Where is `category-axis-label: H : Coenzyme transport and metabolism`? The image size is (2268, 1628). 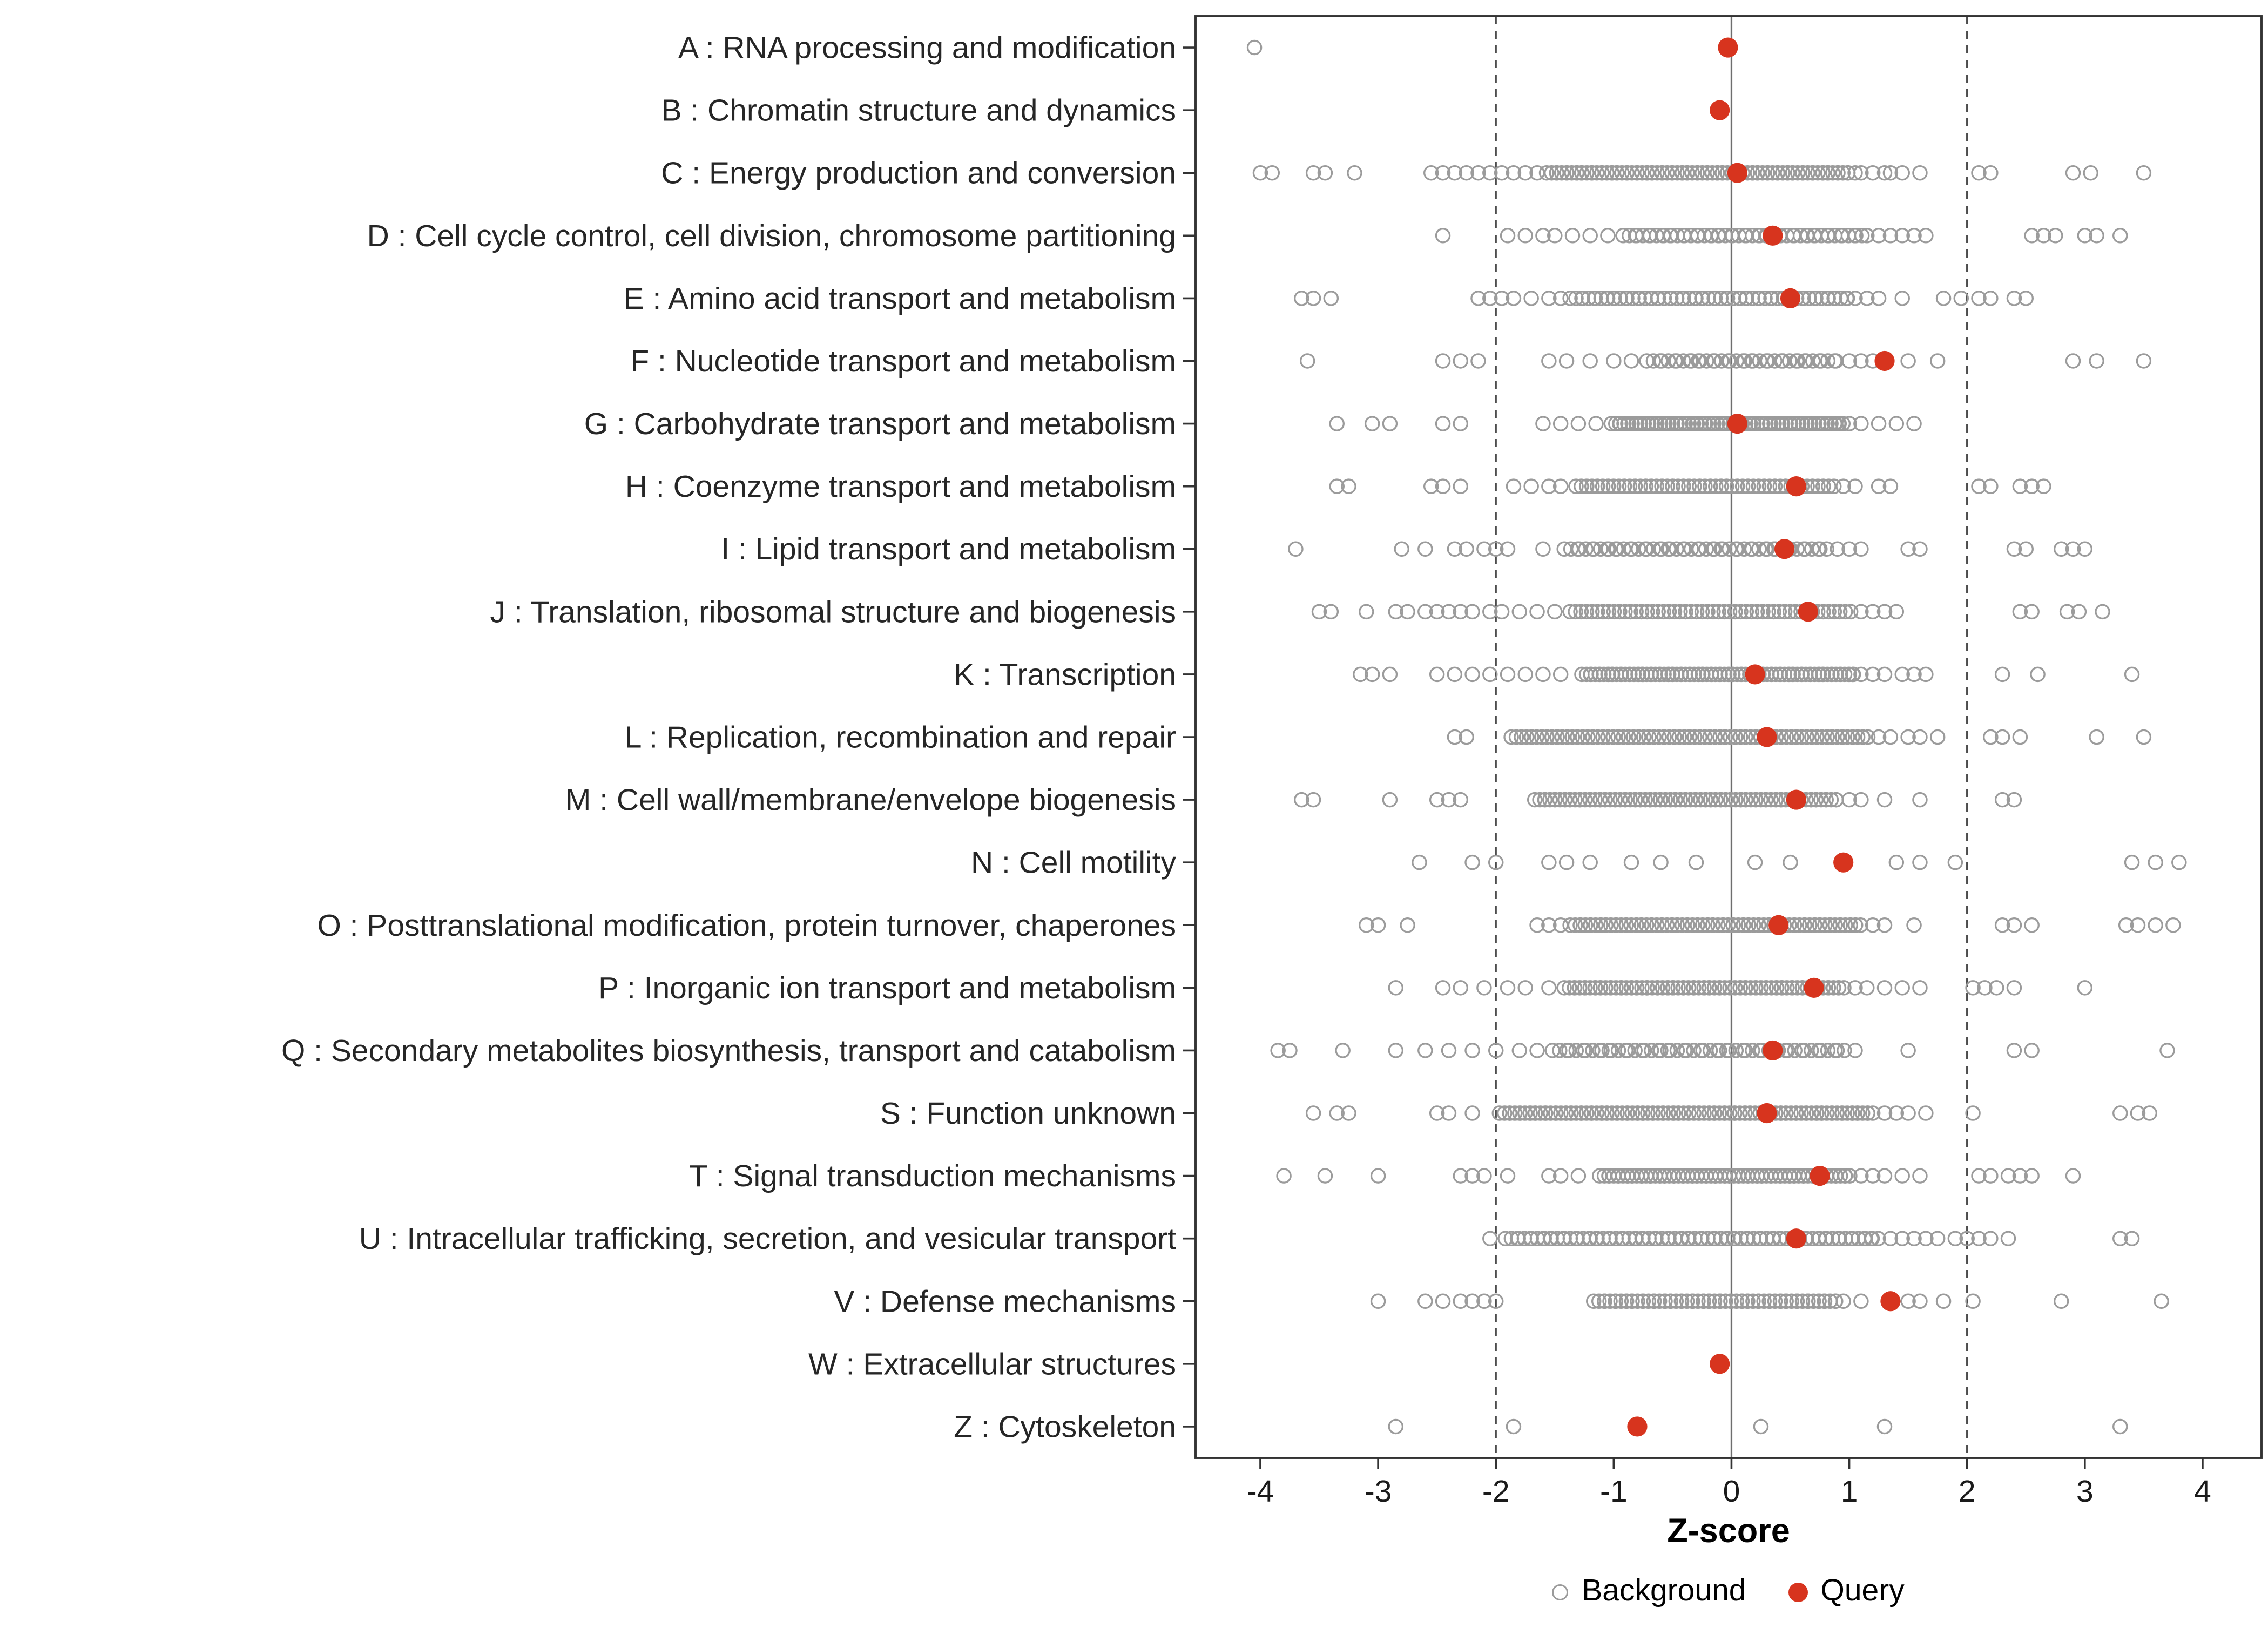 category-axis-label: H : Coenzyme transport and metabolism is located at coordinates (901, 486).